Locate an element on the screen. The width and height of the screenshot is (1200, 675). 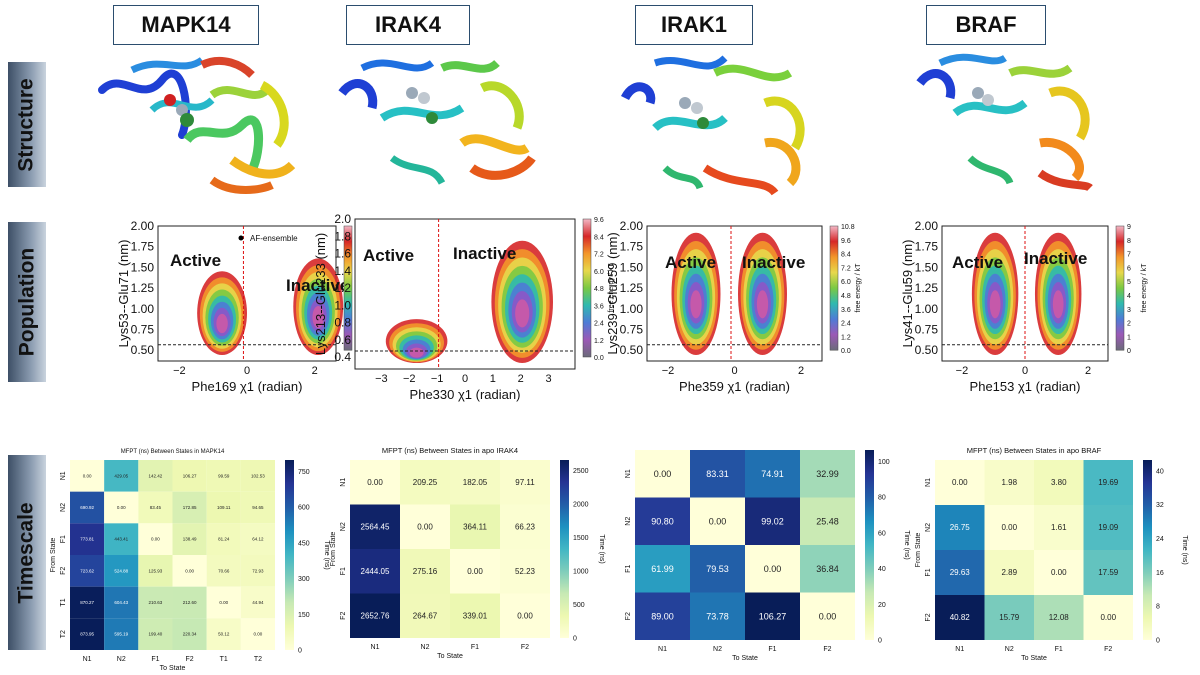
row-label-structure: Structure is located at coordinates (27, 124).